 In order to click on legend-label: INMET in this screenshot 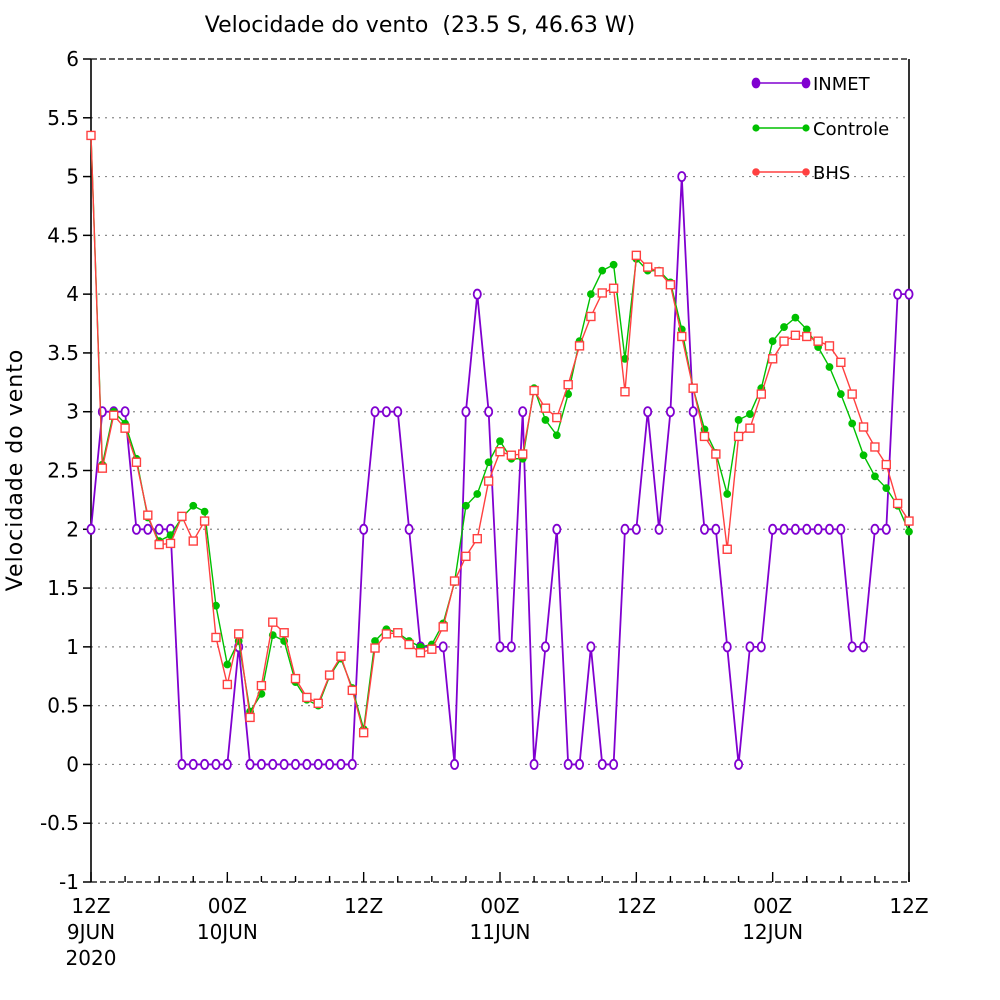, I will do `click(842, 84)`.